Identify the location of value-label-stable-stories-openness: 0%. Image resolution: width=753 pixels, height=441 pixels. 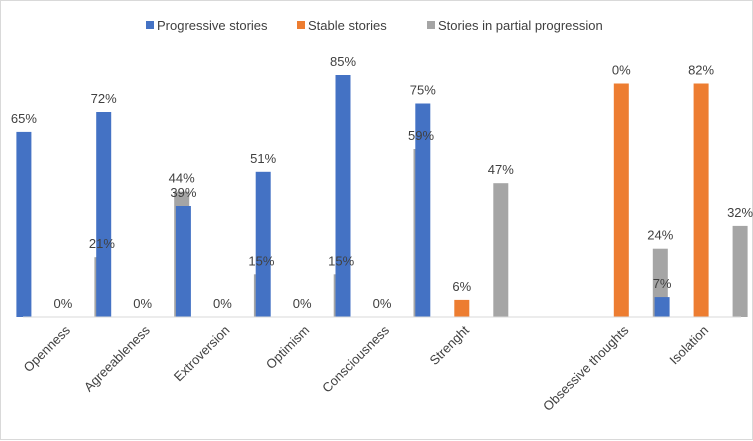
(63, 303).